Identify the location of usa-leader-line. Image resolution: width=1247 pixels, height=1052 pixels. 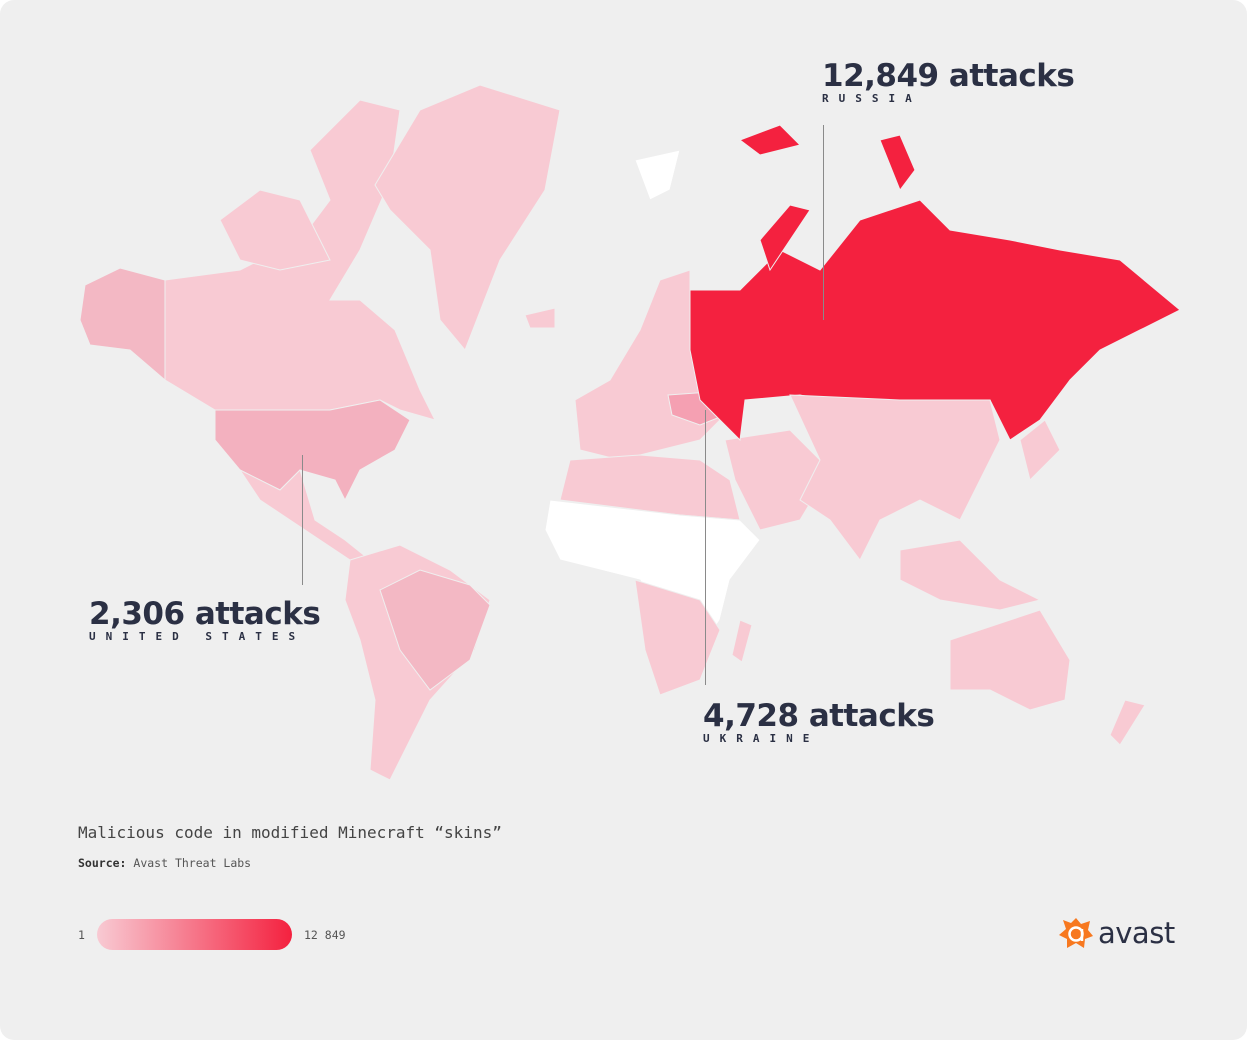
(302, 520).